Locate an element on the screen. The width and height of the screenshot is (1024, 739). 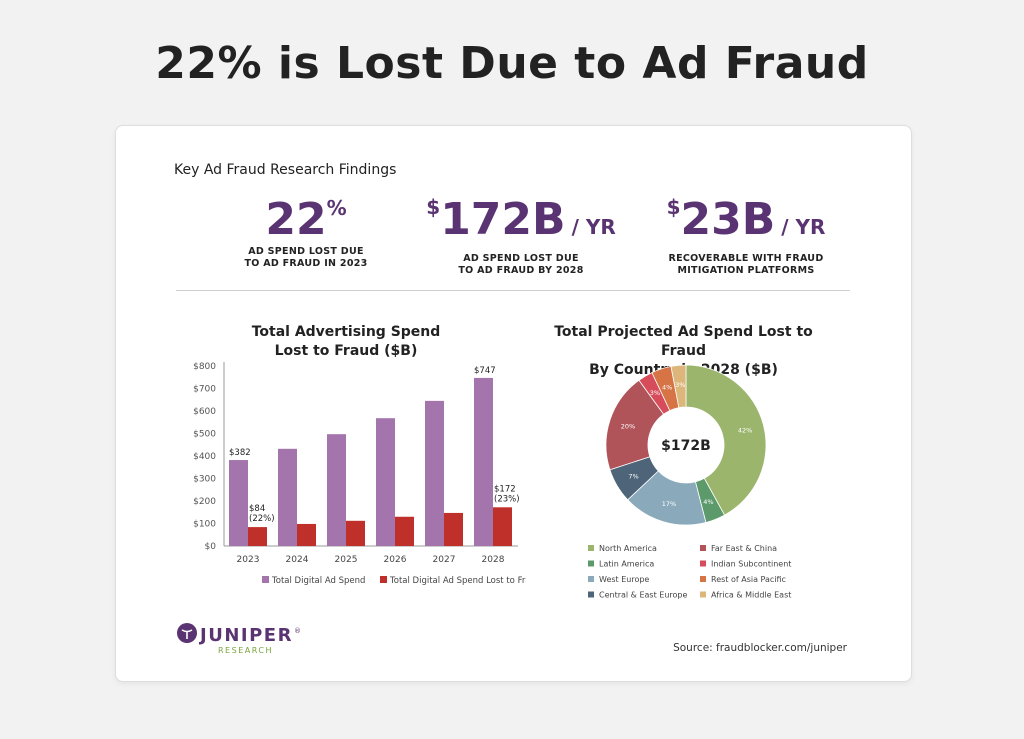
data-label: $172 is located at coordinates (505, 489).